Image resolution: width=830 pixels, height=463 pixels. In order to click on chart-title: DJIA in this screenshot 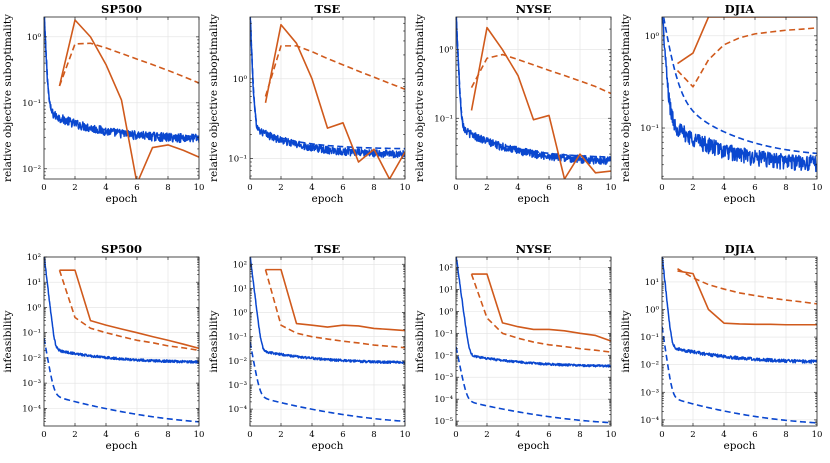, I will do `click(740, 9)`.